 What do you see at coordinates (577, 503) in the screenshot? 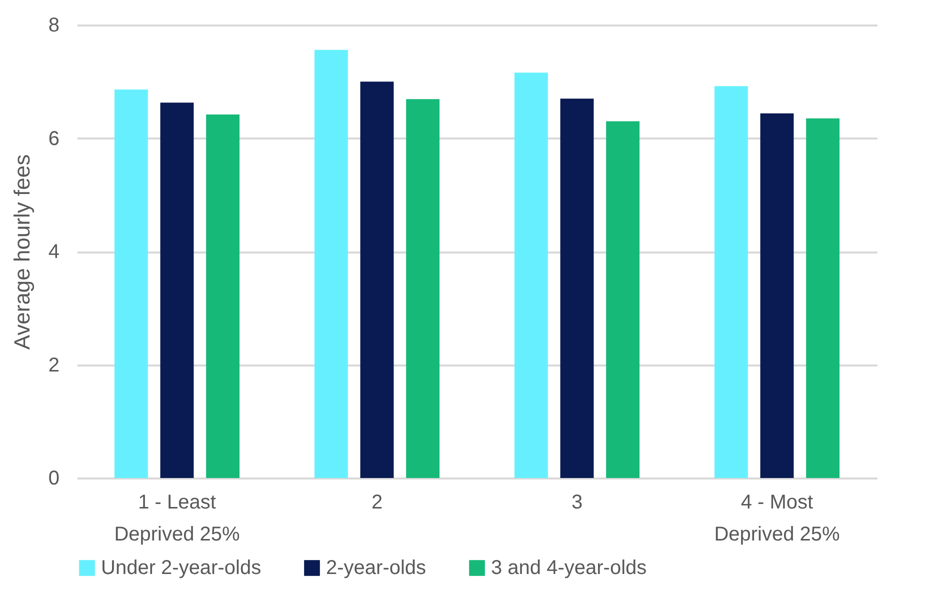
I see `x-tick-label: 3` at bounding box center [577, 503].